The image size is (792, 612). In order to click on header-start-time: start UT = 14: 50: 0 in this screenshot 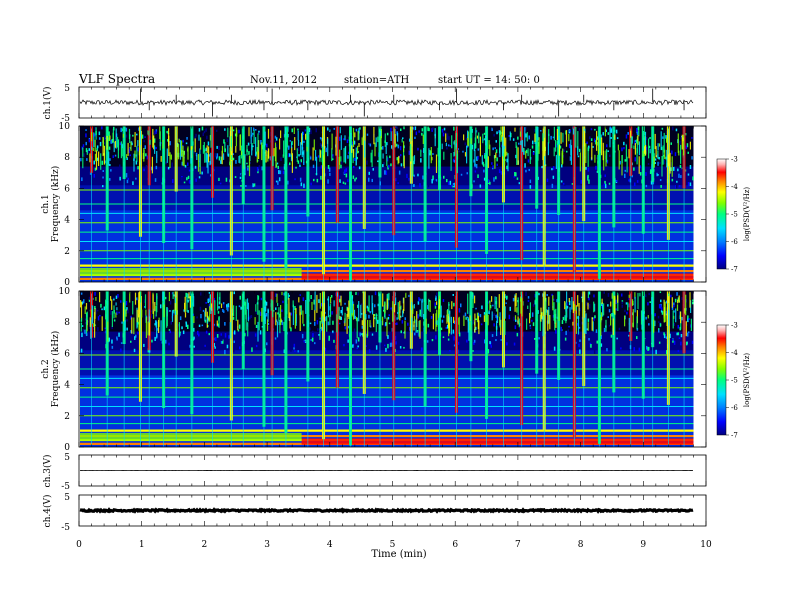, I will do `click(489, 80)`.